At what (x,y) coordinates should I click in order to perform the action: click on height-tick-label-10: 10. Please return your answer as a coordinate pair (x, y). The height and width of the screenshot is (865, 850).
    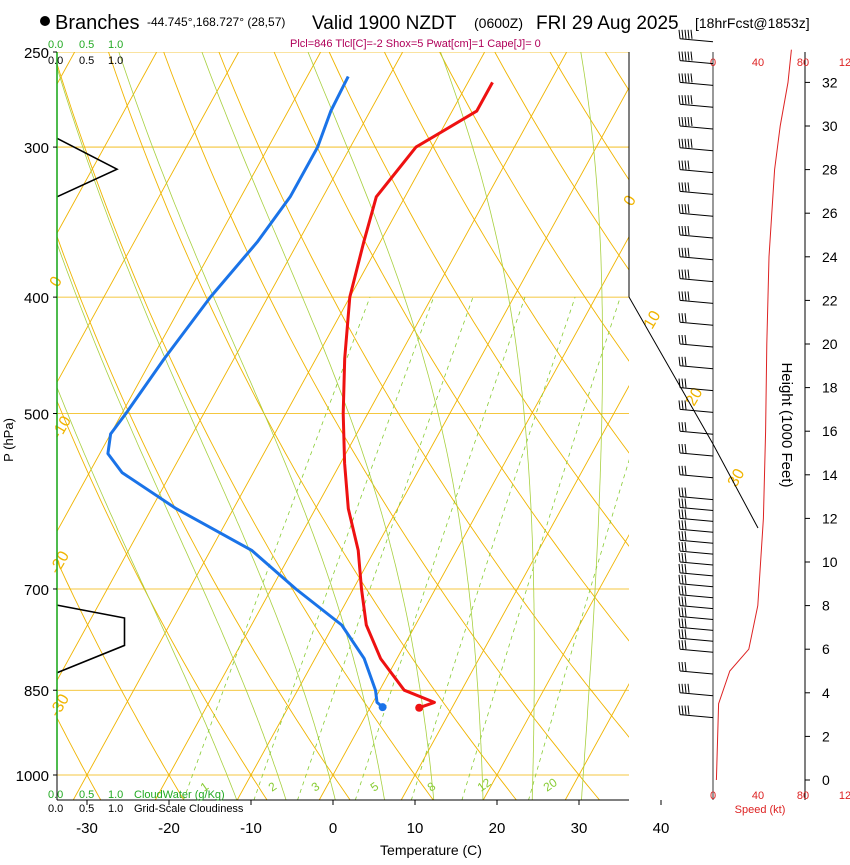
    Looking at the image, I should click on (830, 562).